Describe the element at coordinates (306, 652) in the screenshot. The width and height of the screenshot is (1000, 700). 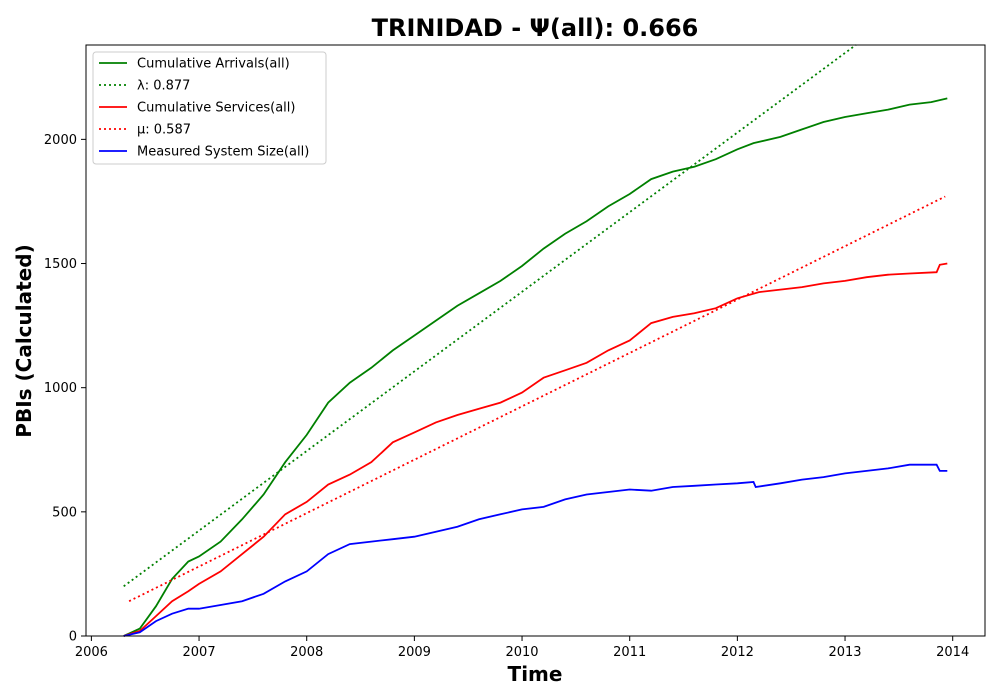
I see `x-tick-label: 2008` at that location.